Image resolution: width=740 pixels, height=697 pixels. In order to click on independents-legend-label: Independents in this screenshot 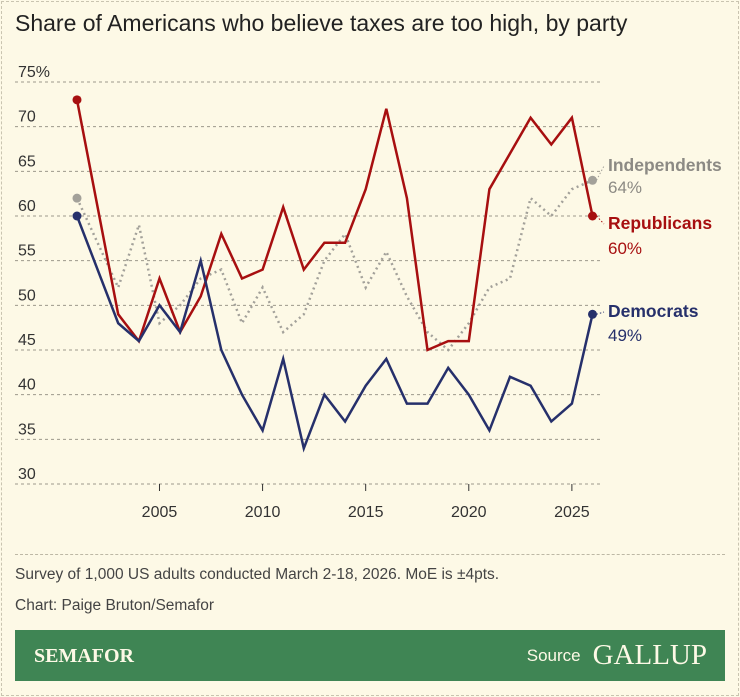, I will do `click(665, 165)`.